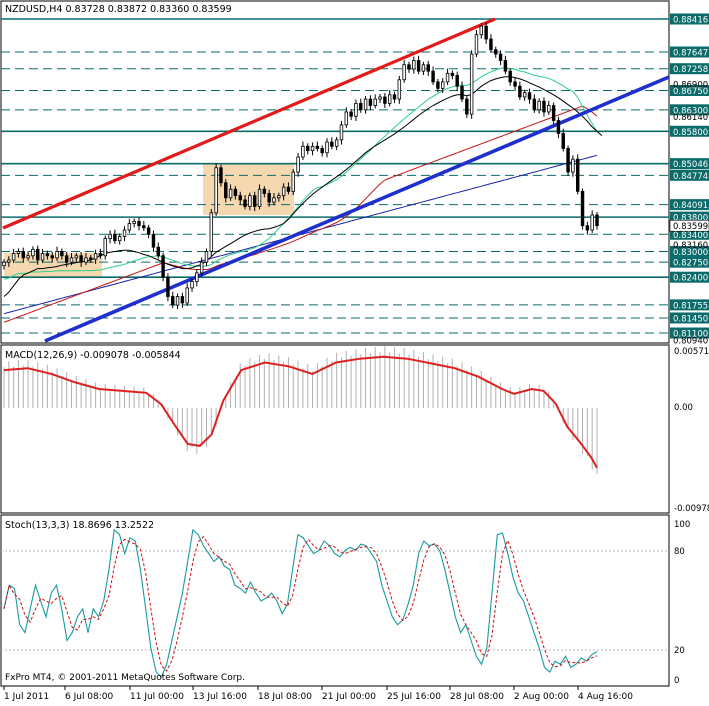 Image resolution: width=709 pixels, height=706 pixels. I want to click on time-tick-label: 6 Jul 08:00, so click(89, 697).